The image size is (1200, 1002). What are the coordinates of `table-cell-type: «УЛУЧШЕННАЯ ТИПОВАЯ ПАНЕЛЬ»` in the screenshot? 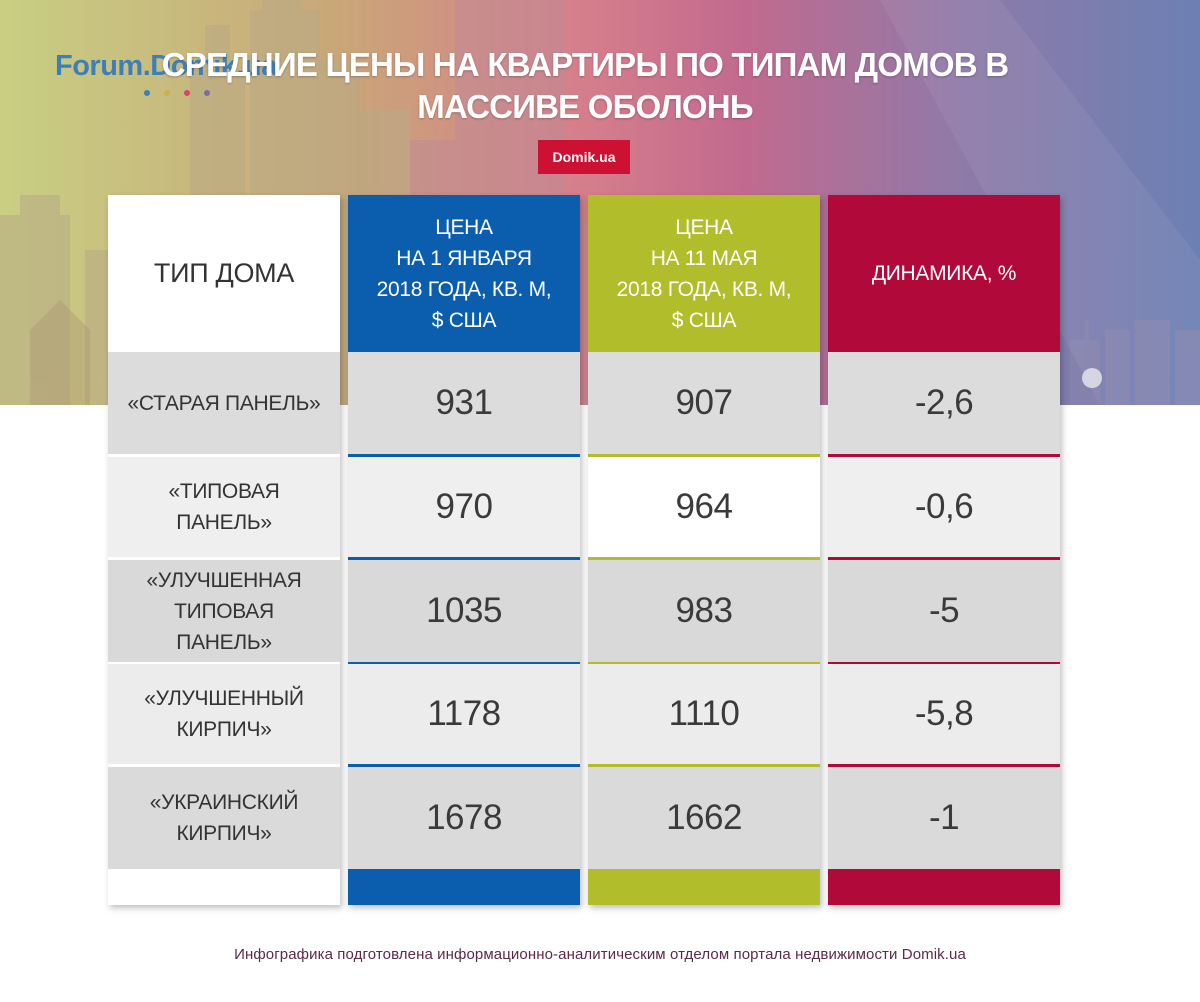 It's located at (224, 611).